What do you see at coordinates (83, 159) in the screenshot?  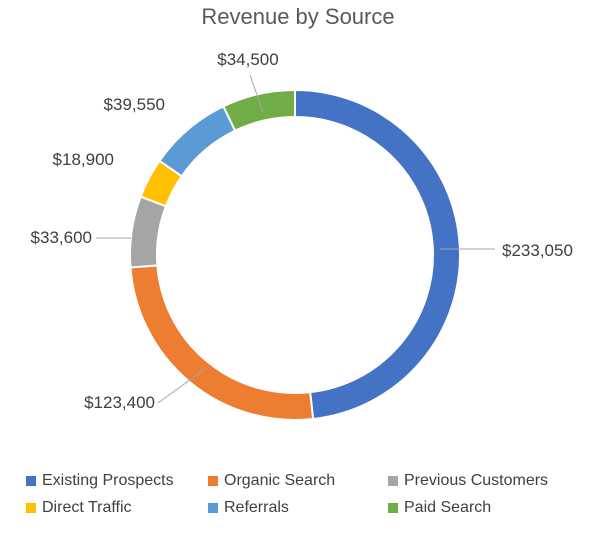 I see `data-label: $18,900` at bounding box center [83, 159].